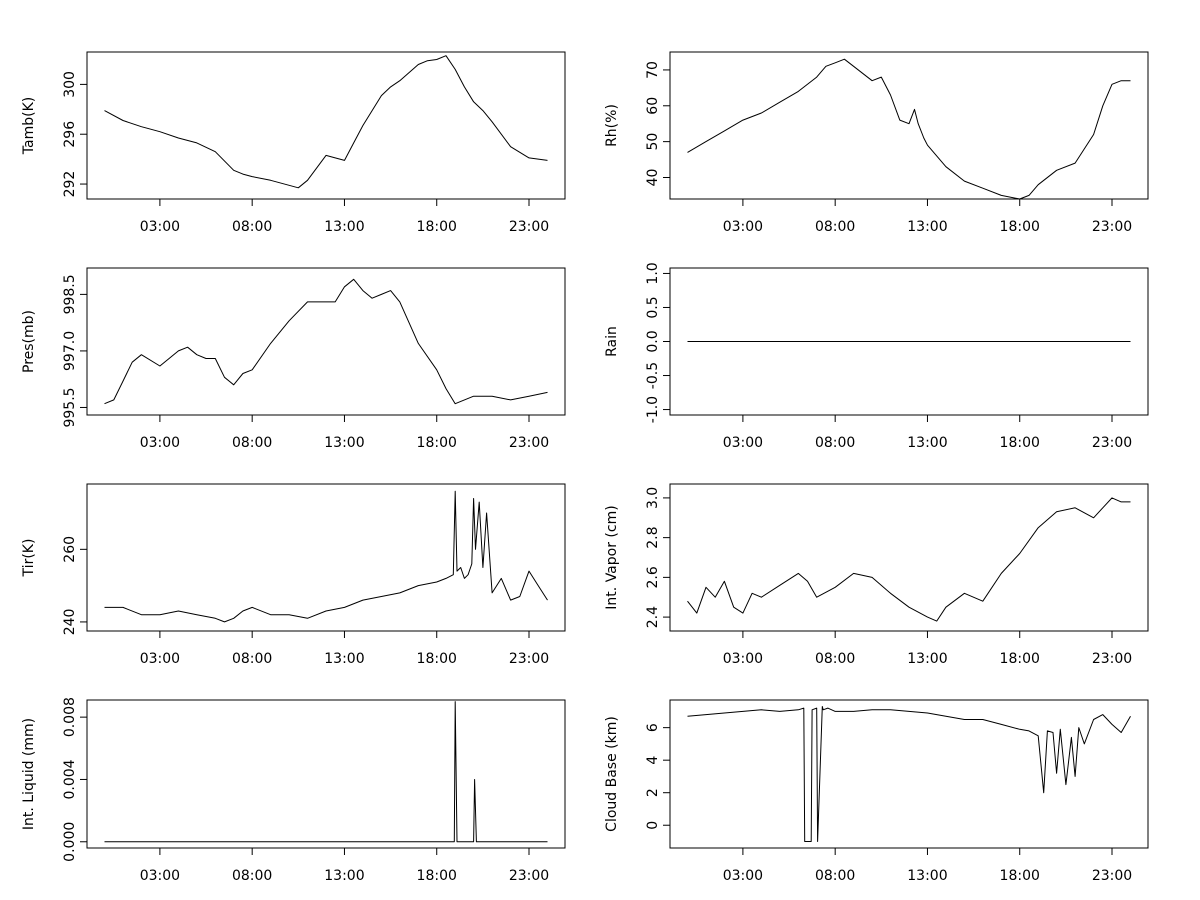 The width and height of the screenshot is (1200, 900). I want to click on y-tick-label: 50, so click(653, 142).